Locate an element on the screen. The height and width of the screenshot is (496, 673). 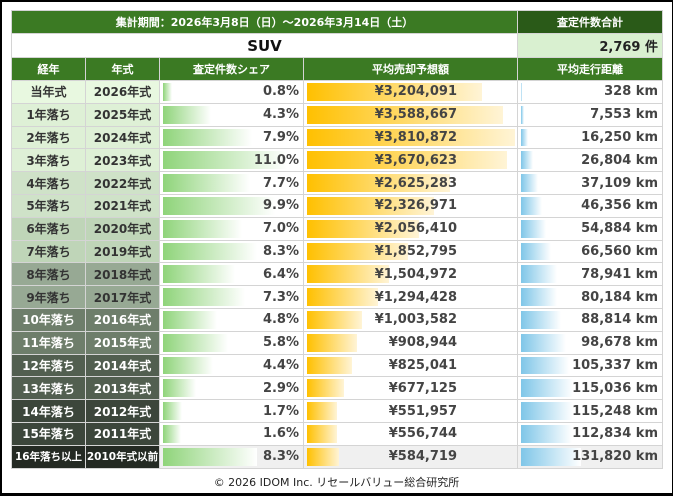
mileage-cell: 115,036 km is located at coordinates (590, 388).